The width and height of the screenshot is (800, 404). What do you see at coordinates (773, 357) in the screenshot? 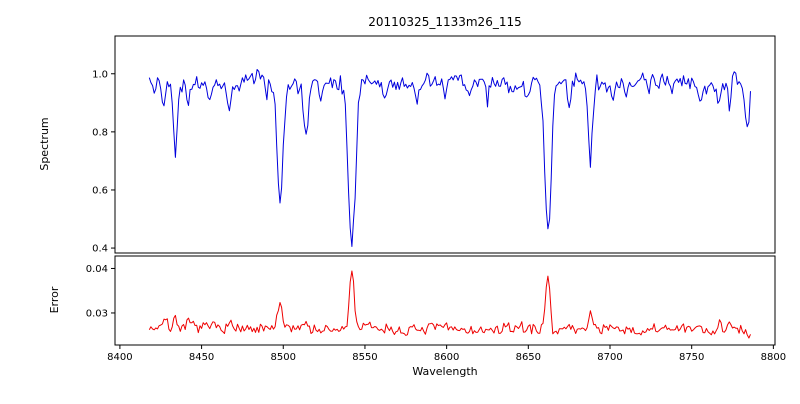
I see `x-tick-label: 8800` at bounding box center [773, 357].